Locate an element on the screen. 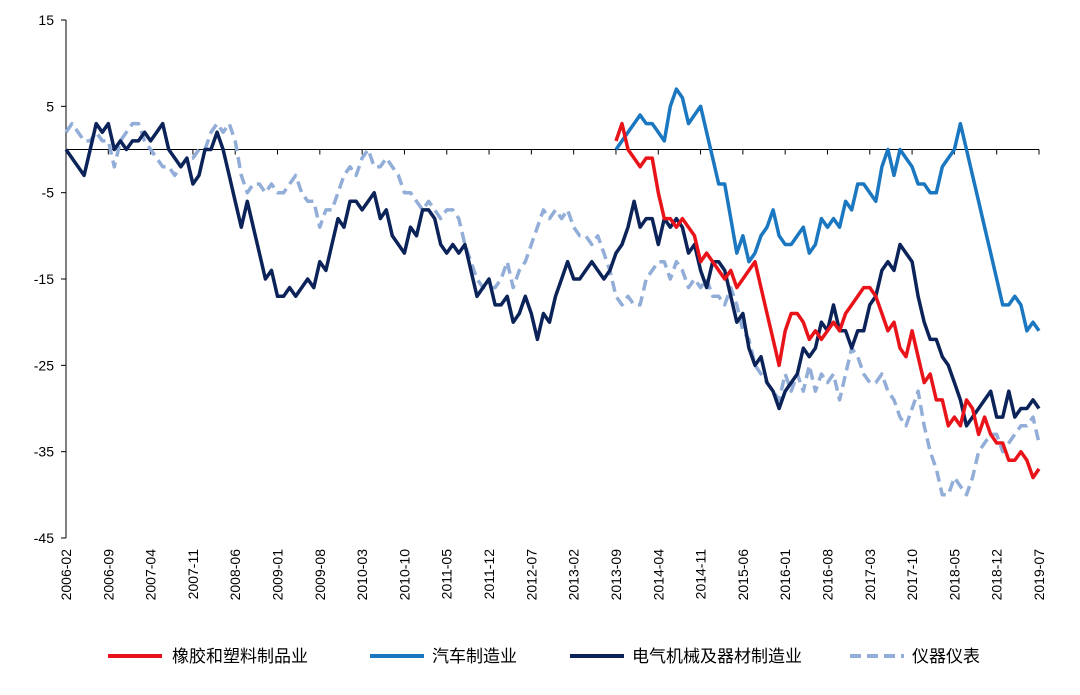  x-tick-label: 2014-11 is located at coordinates (701, 574).